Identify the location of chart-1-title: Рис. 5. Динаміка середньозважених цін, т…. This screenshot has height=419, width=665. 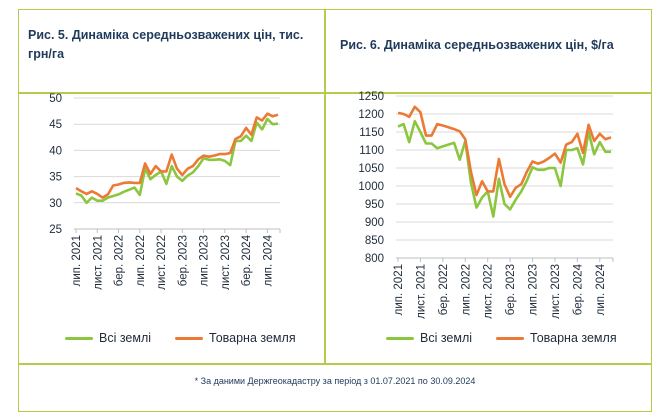
(166, 44).